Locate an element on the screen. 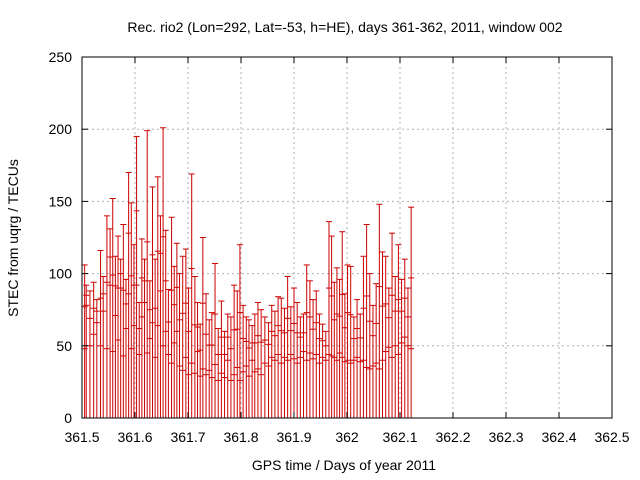  x-tick-label: 362.3 is located at coordinates (505, 437).